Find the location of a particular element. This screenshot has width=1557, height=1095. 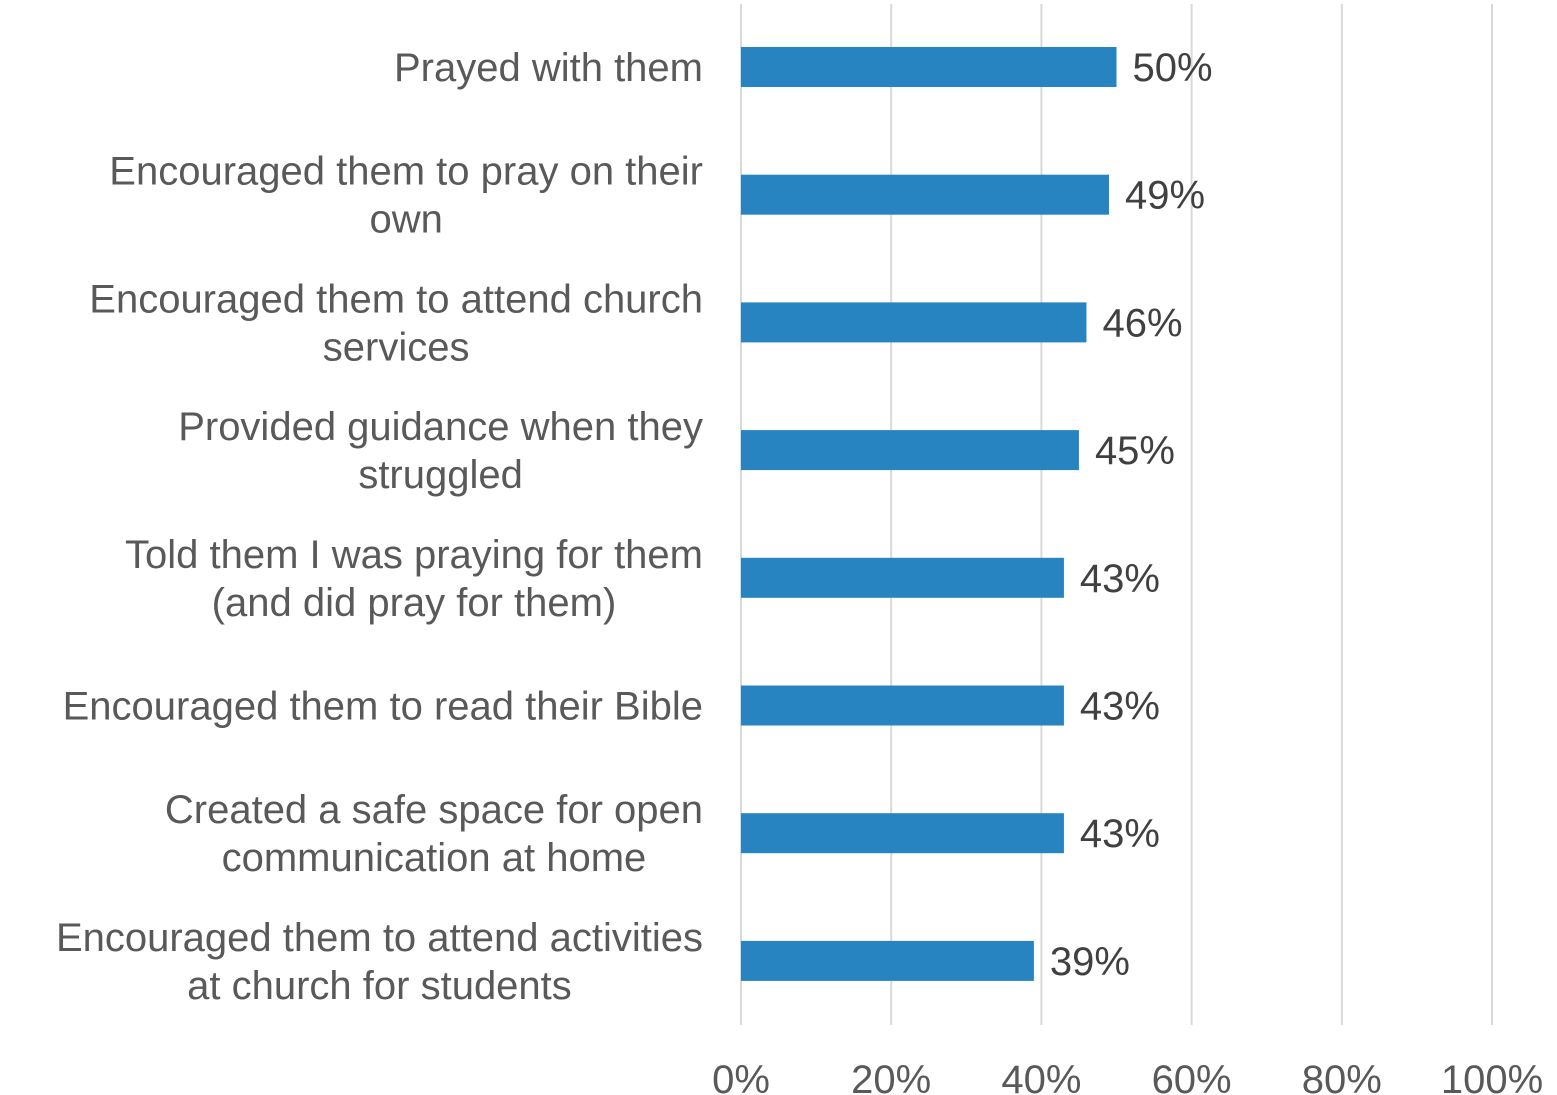

category-label: Encouraged them to pray on their own is located at coordinates (406, 196).